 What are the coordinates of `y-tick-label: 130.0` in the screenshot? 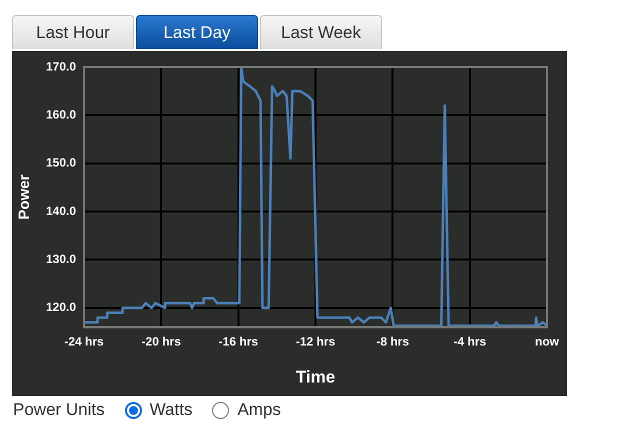 It's located at (61, 259).